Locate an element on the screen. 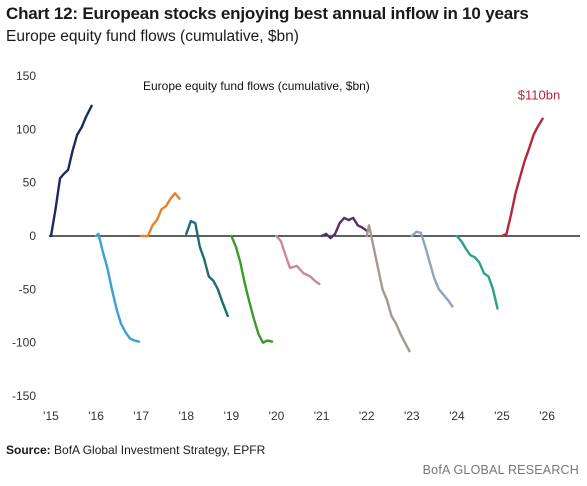 The height and width of the screenshot is (486, 587). x-tick-label: '18 is located at coordinates (186, 416).